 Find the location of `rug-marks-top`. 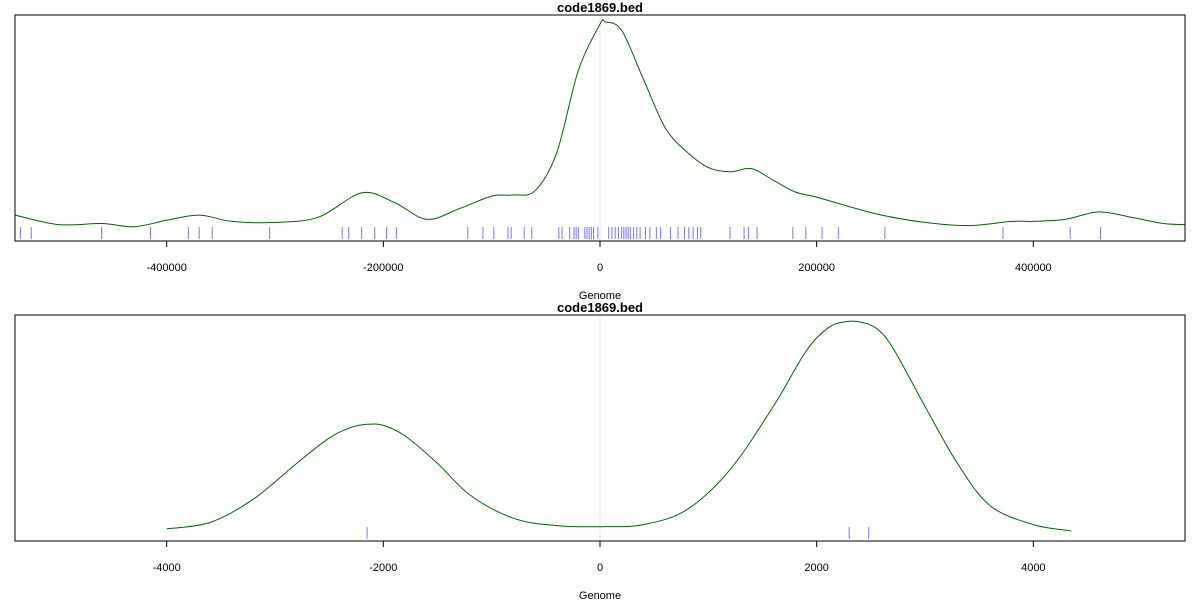

rug-marks-top is located at coordinates (560, 233).